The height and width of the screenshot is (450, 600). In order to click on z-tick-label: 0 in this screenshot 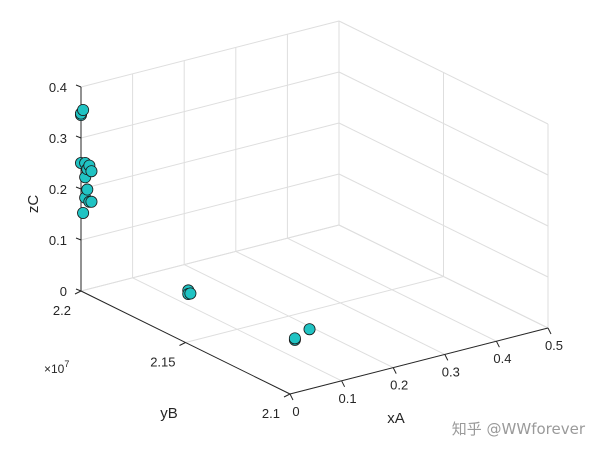, I will do `click(63, 291)`.